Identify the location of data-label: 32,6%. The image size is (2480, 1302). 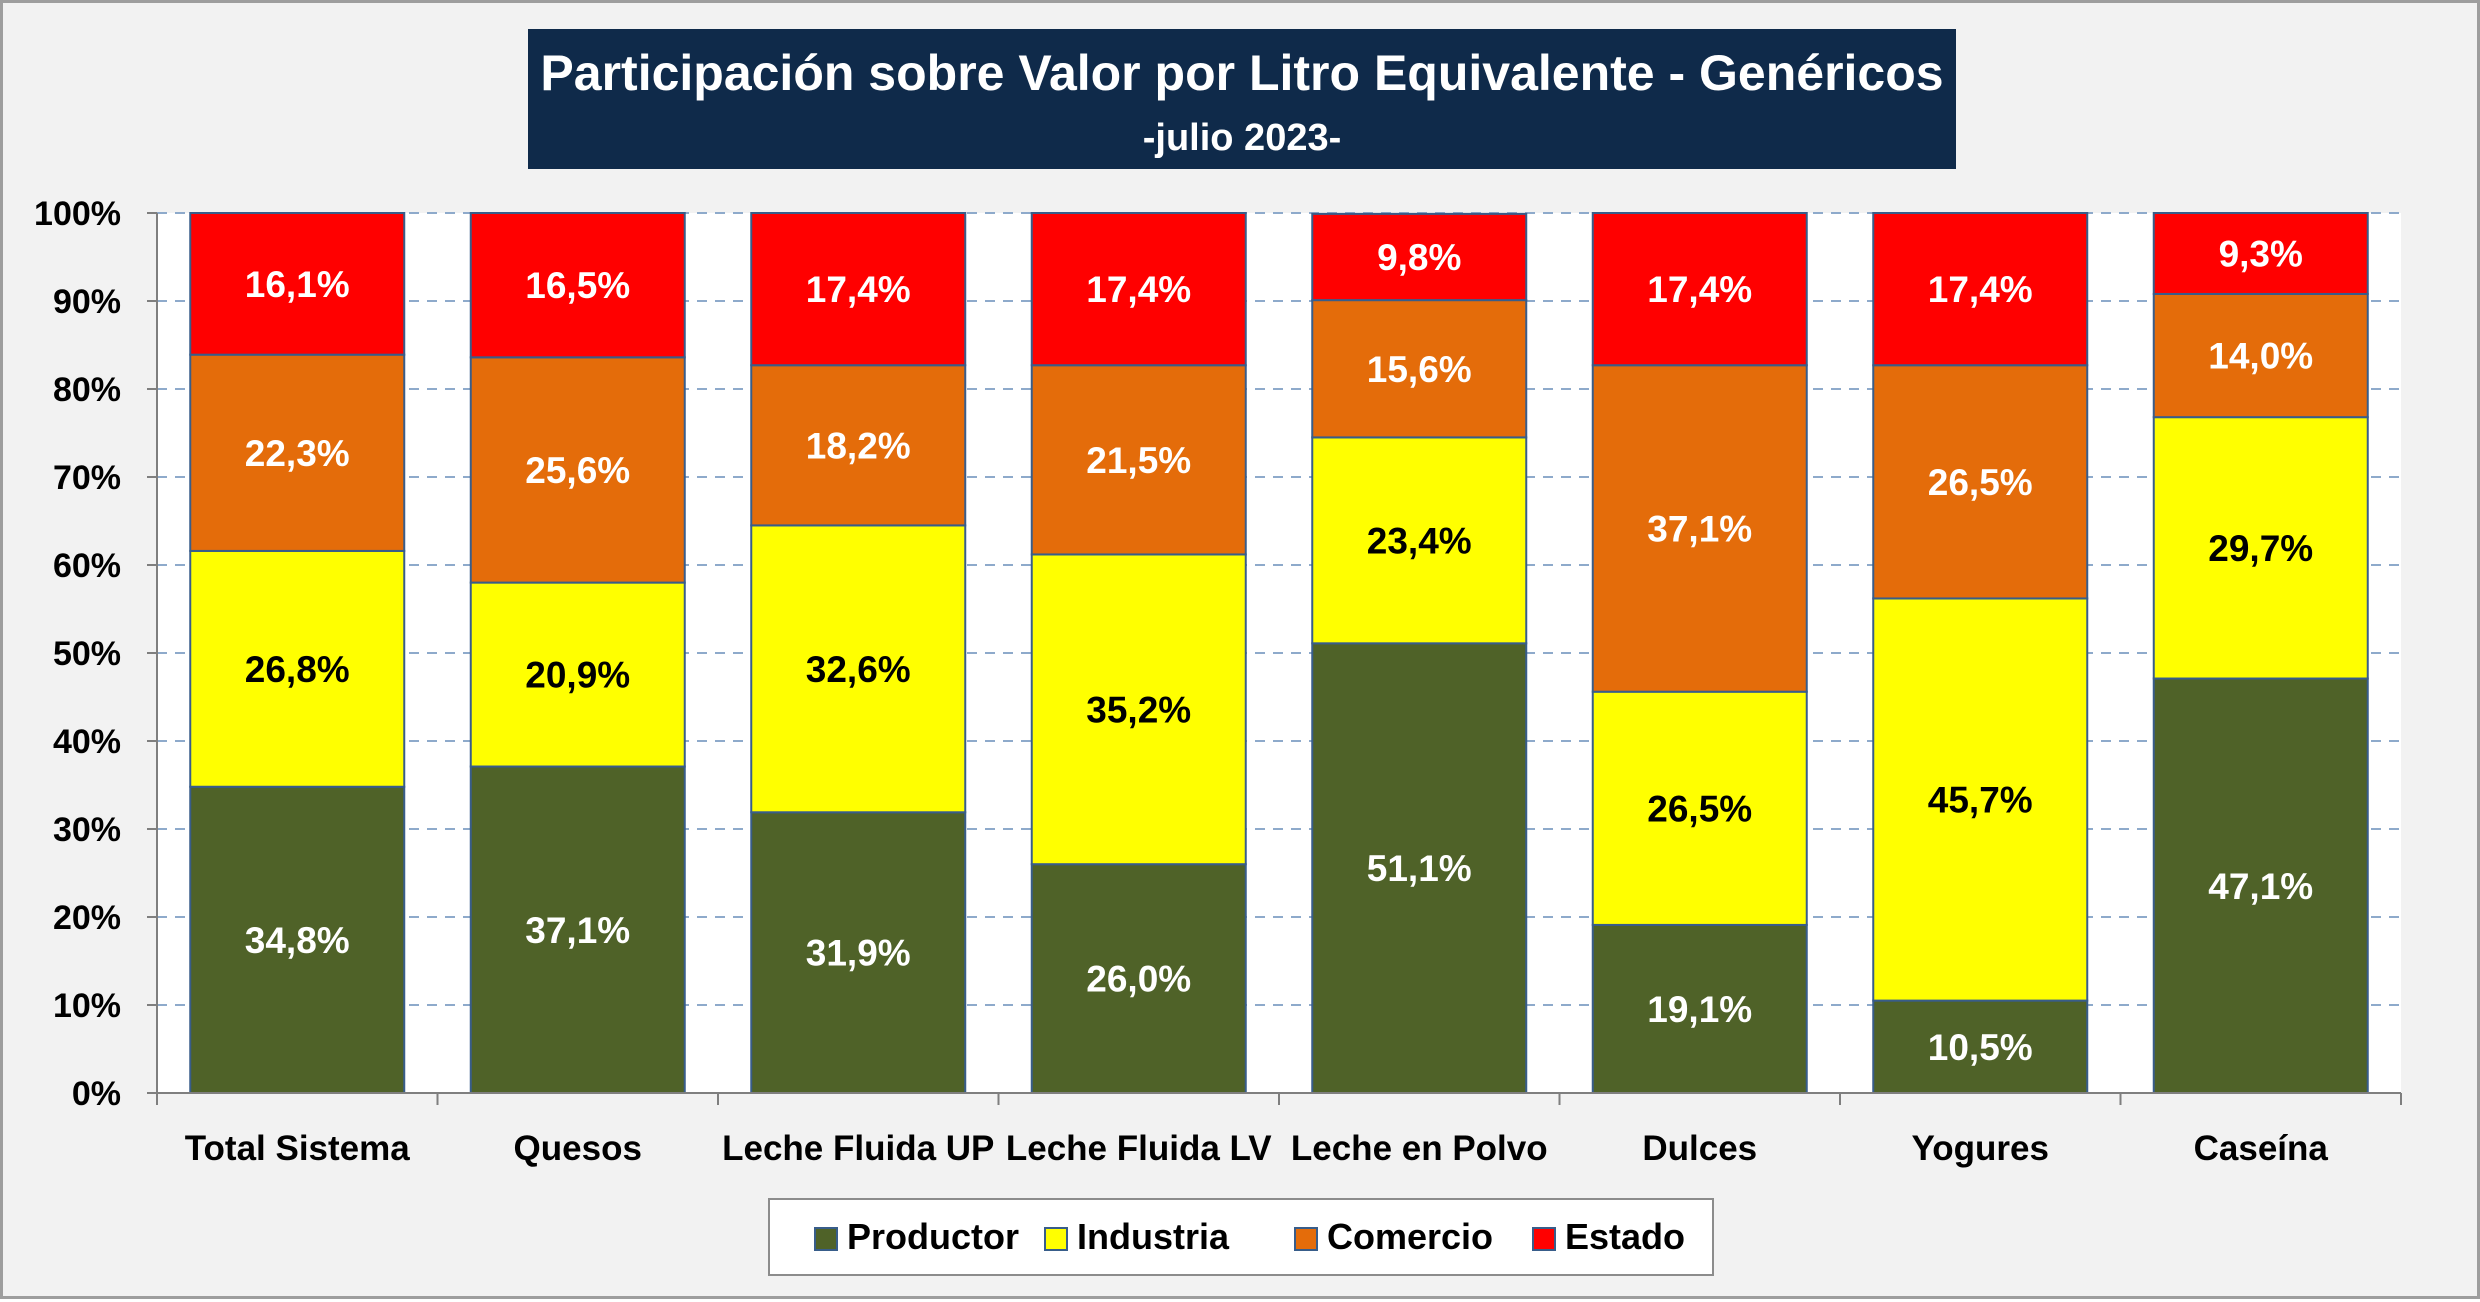
(858, 669).